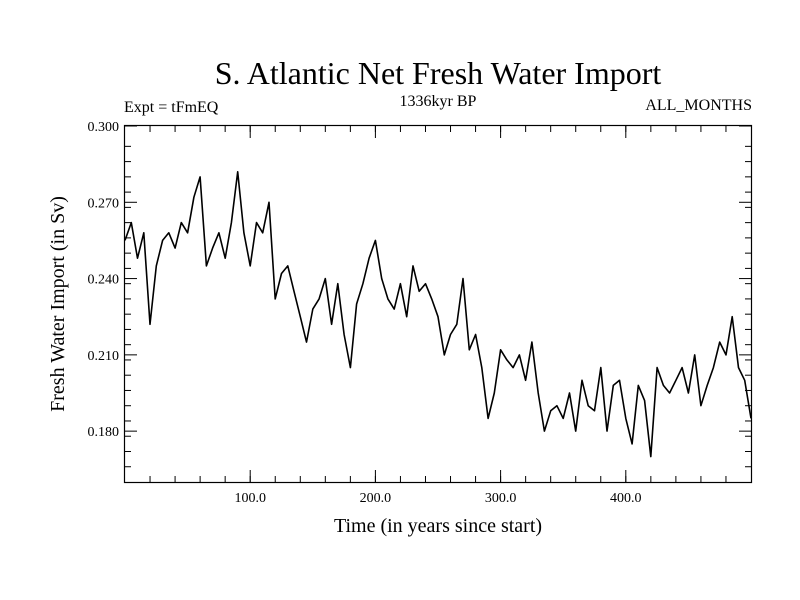 Image resolution: width=800 pixels, height=600 pixels. Describe the element at coordinates (104, 203) in the screenshot. I see `y-tick-label: 0.270` at that location.